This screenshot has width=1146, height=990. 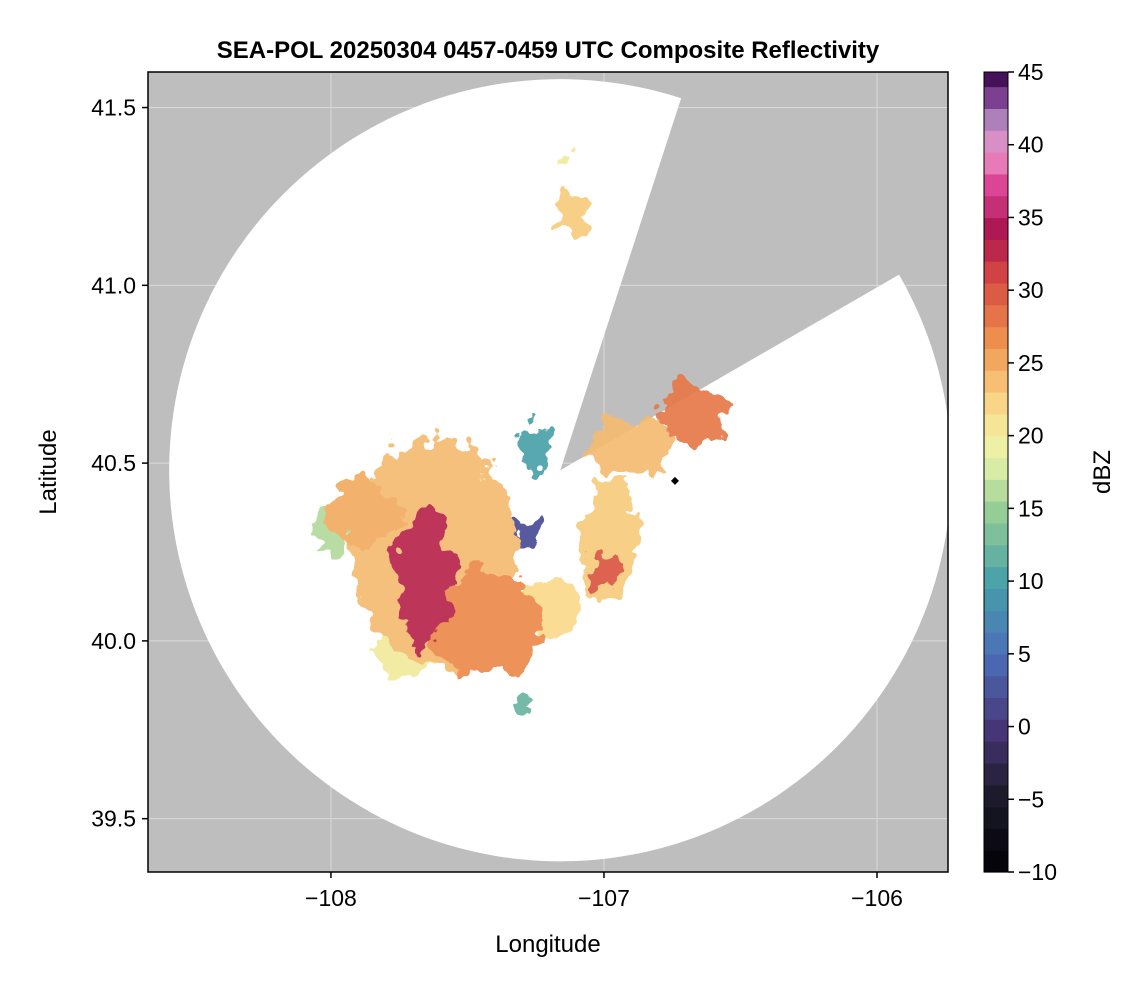 What do you see at coordinates (1031, 145) in the screenshot?
I see `colorbar-tick-label-10: 40` at bounding box center [1031, 145].